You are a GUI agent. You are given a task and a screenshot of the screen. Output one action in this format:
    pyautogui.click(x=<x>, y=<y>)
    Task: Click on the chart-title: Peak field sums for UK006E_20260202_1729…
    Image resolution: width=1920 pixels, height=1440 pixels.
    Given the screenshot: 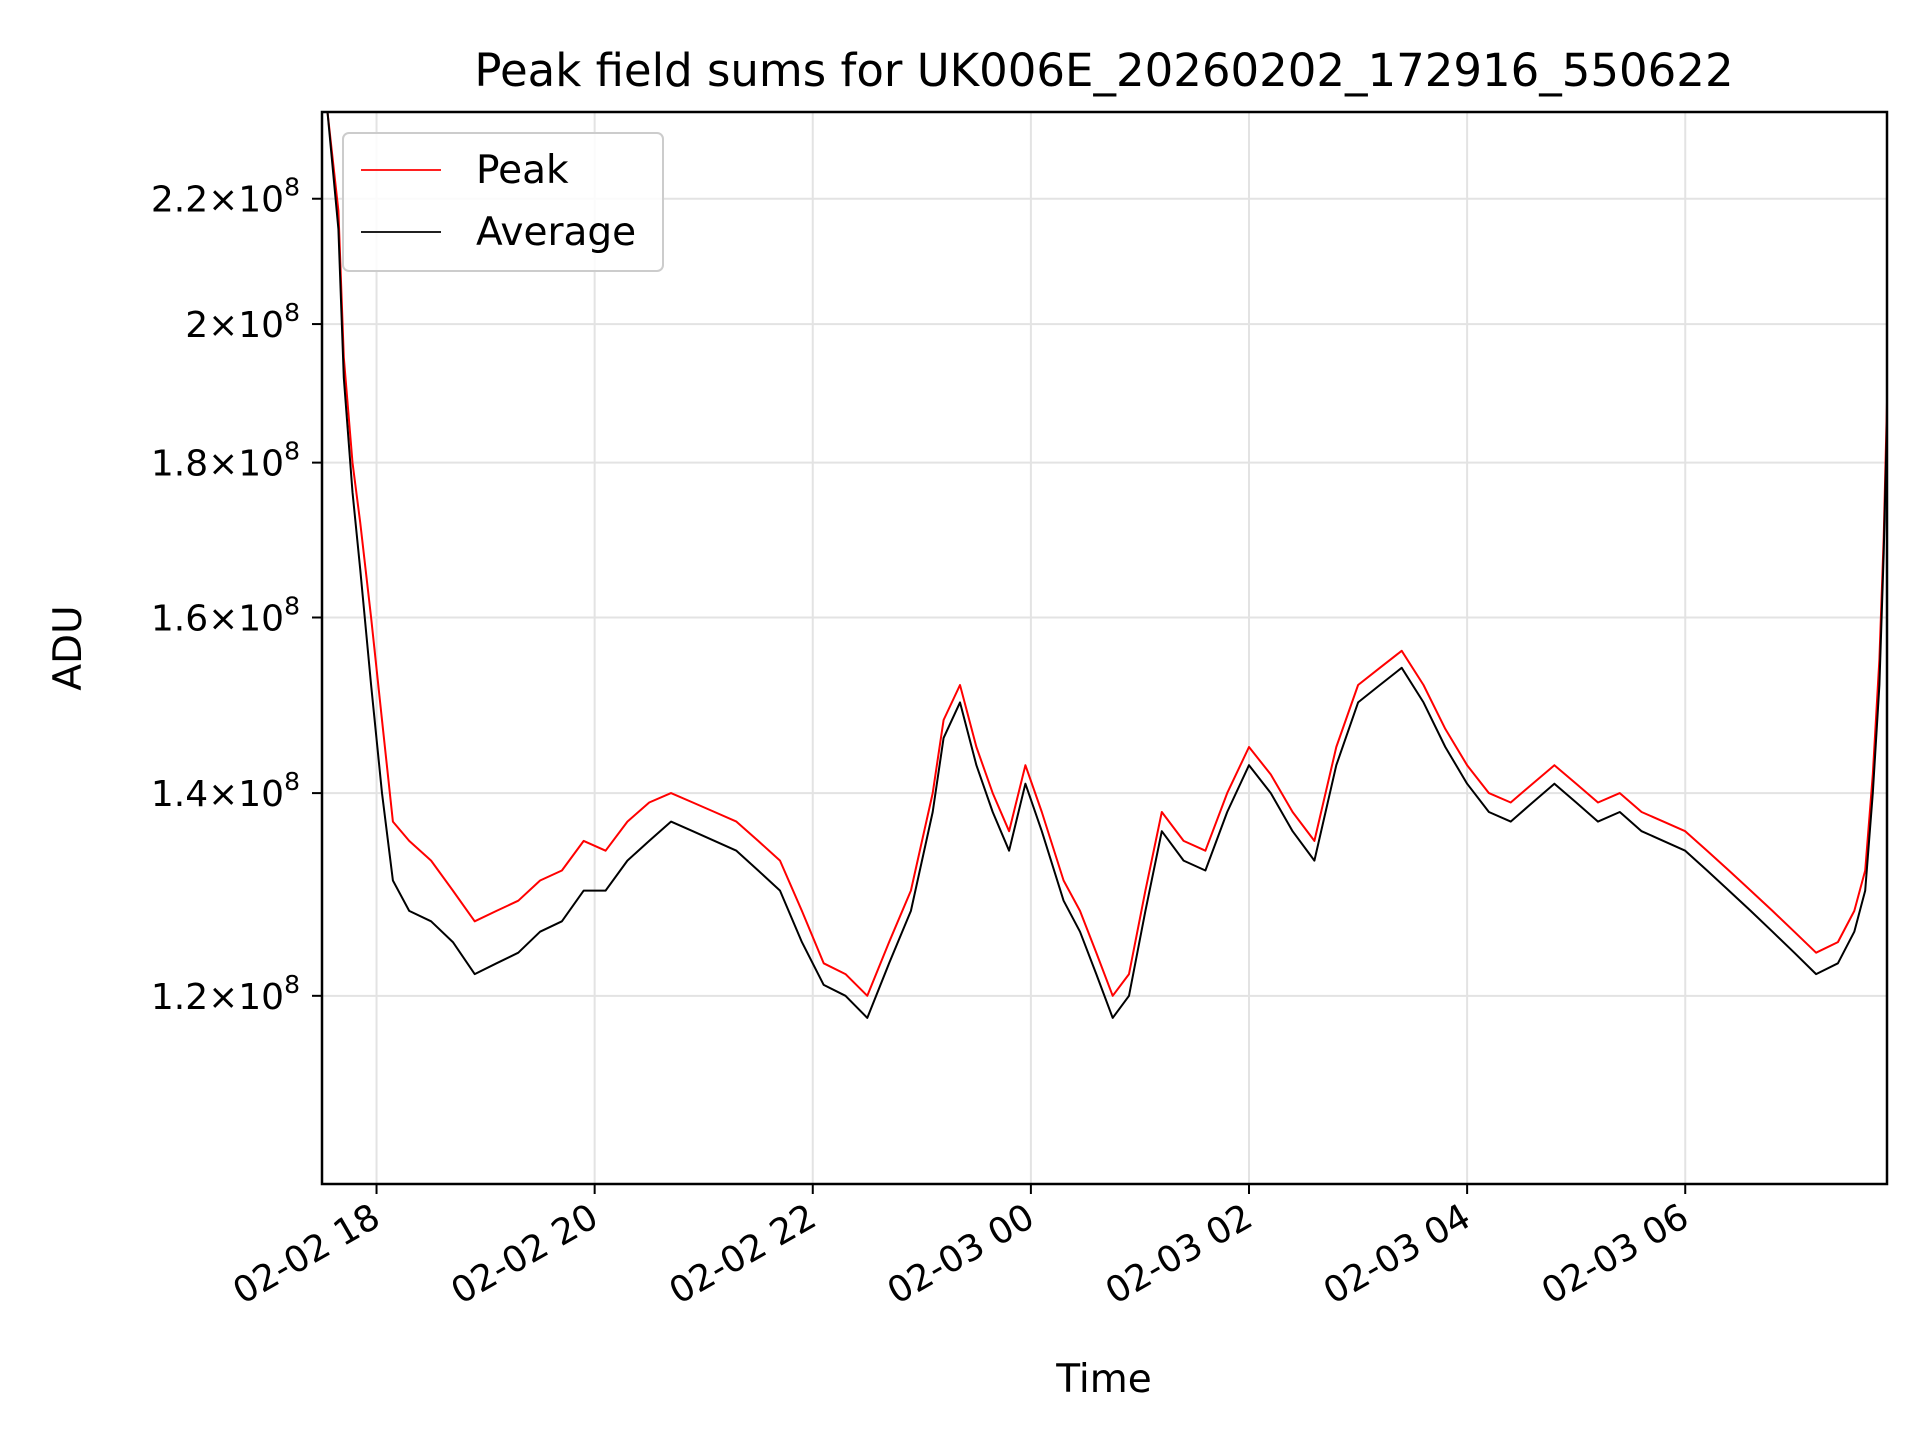 What is the action you would take?
    pyautogui.click(x=1103, y=70)
    